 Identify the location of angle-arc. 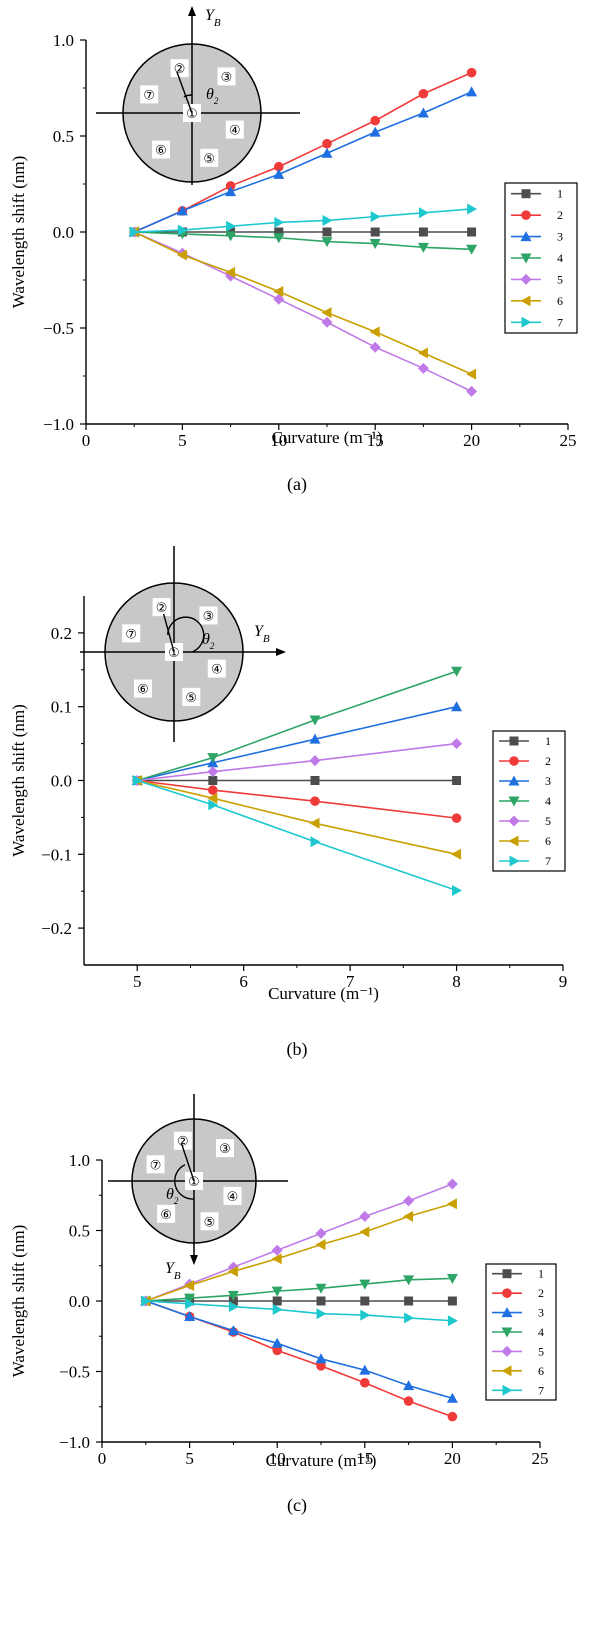
(188, 96).